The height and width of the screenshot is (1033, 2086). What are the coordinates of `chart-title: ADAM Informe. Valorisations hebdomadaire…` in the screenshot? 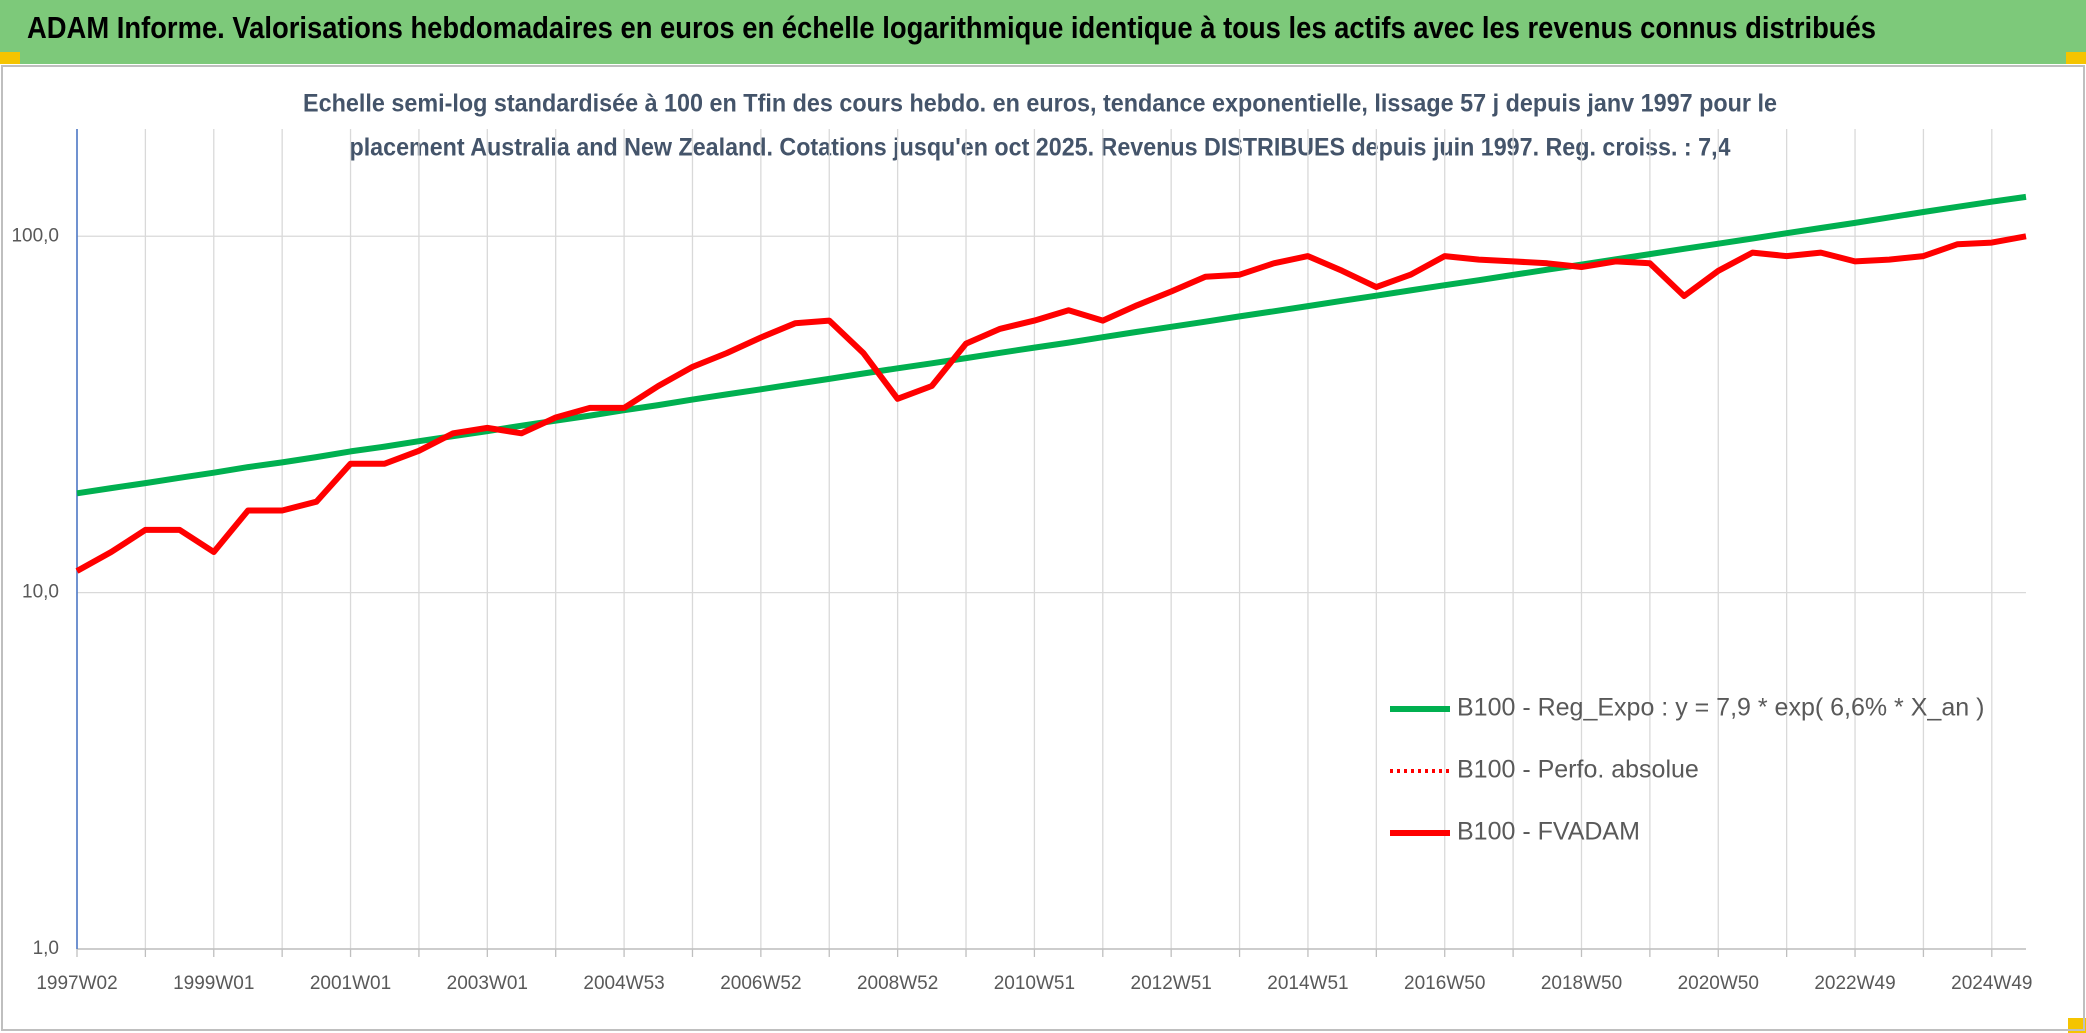 It's located at (951, 27).